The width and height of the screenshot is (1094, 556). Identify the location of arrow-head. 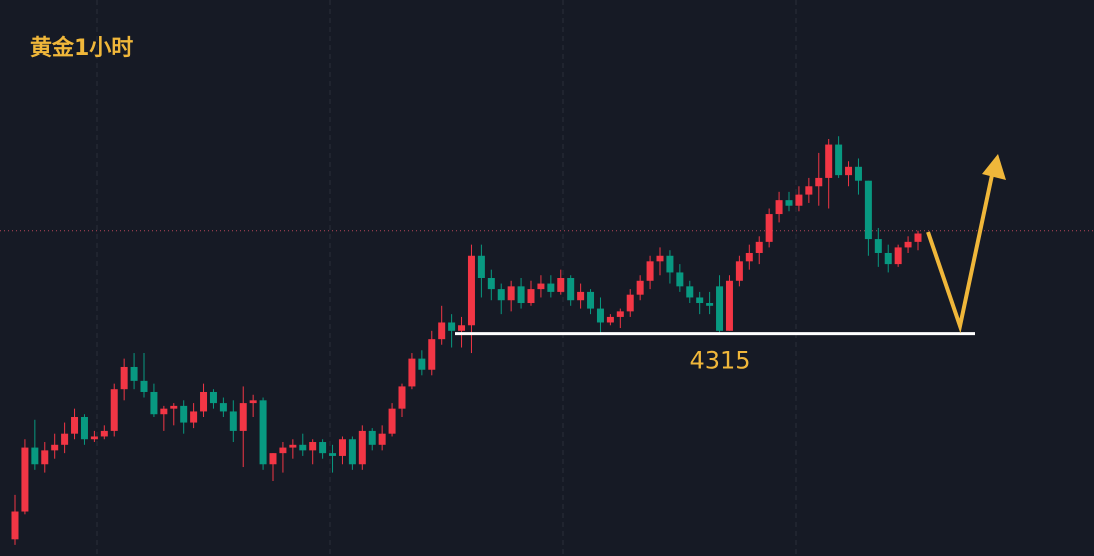
(994, 167).